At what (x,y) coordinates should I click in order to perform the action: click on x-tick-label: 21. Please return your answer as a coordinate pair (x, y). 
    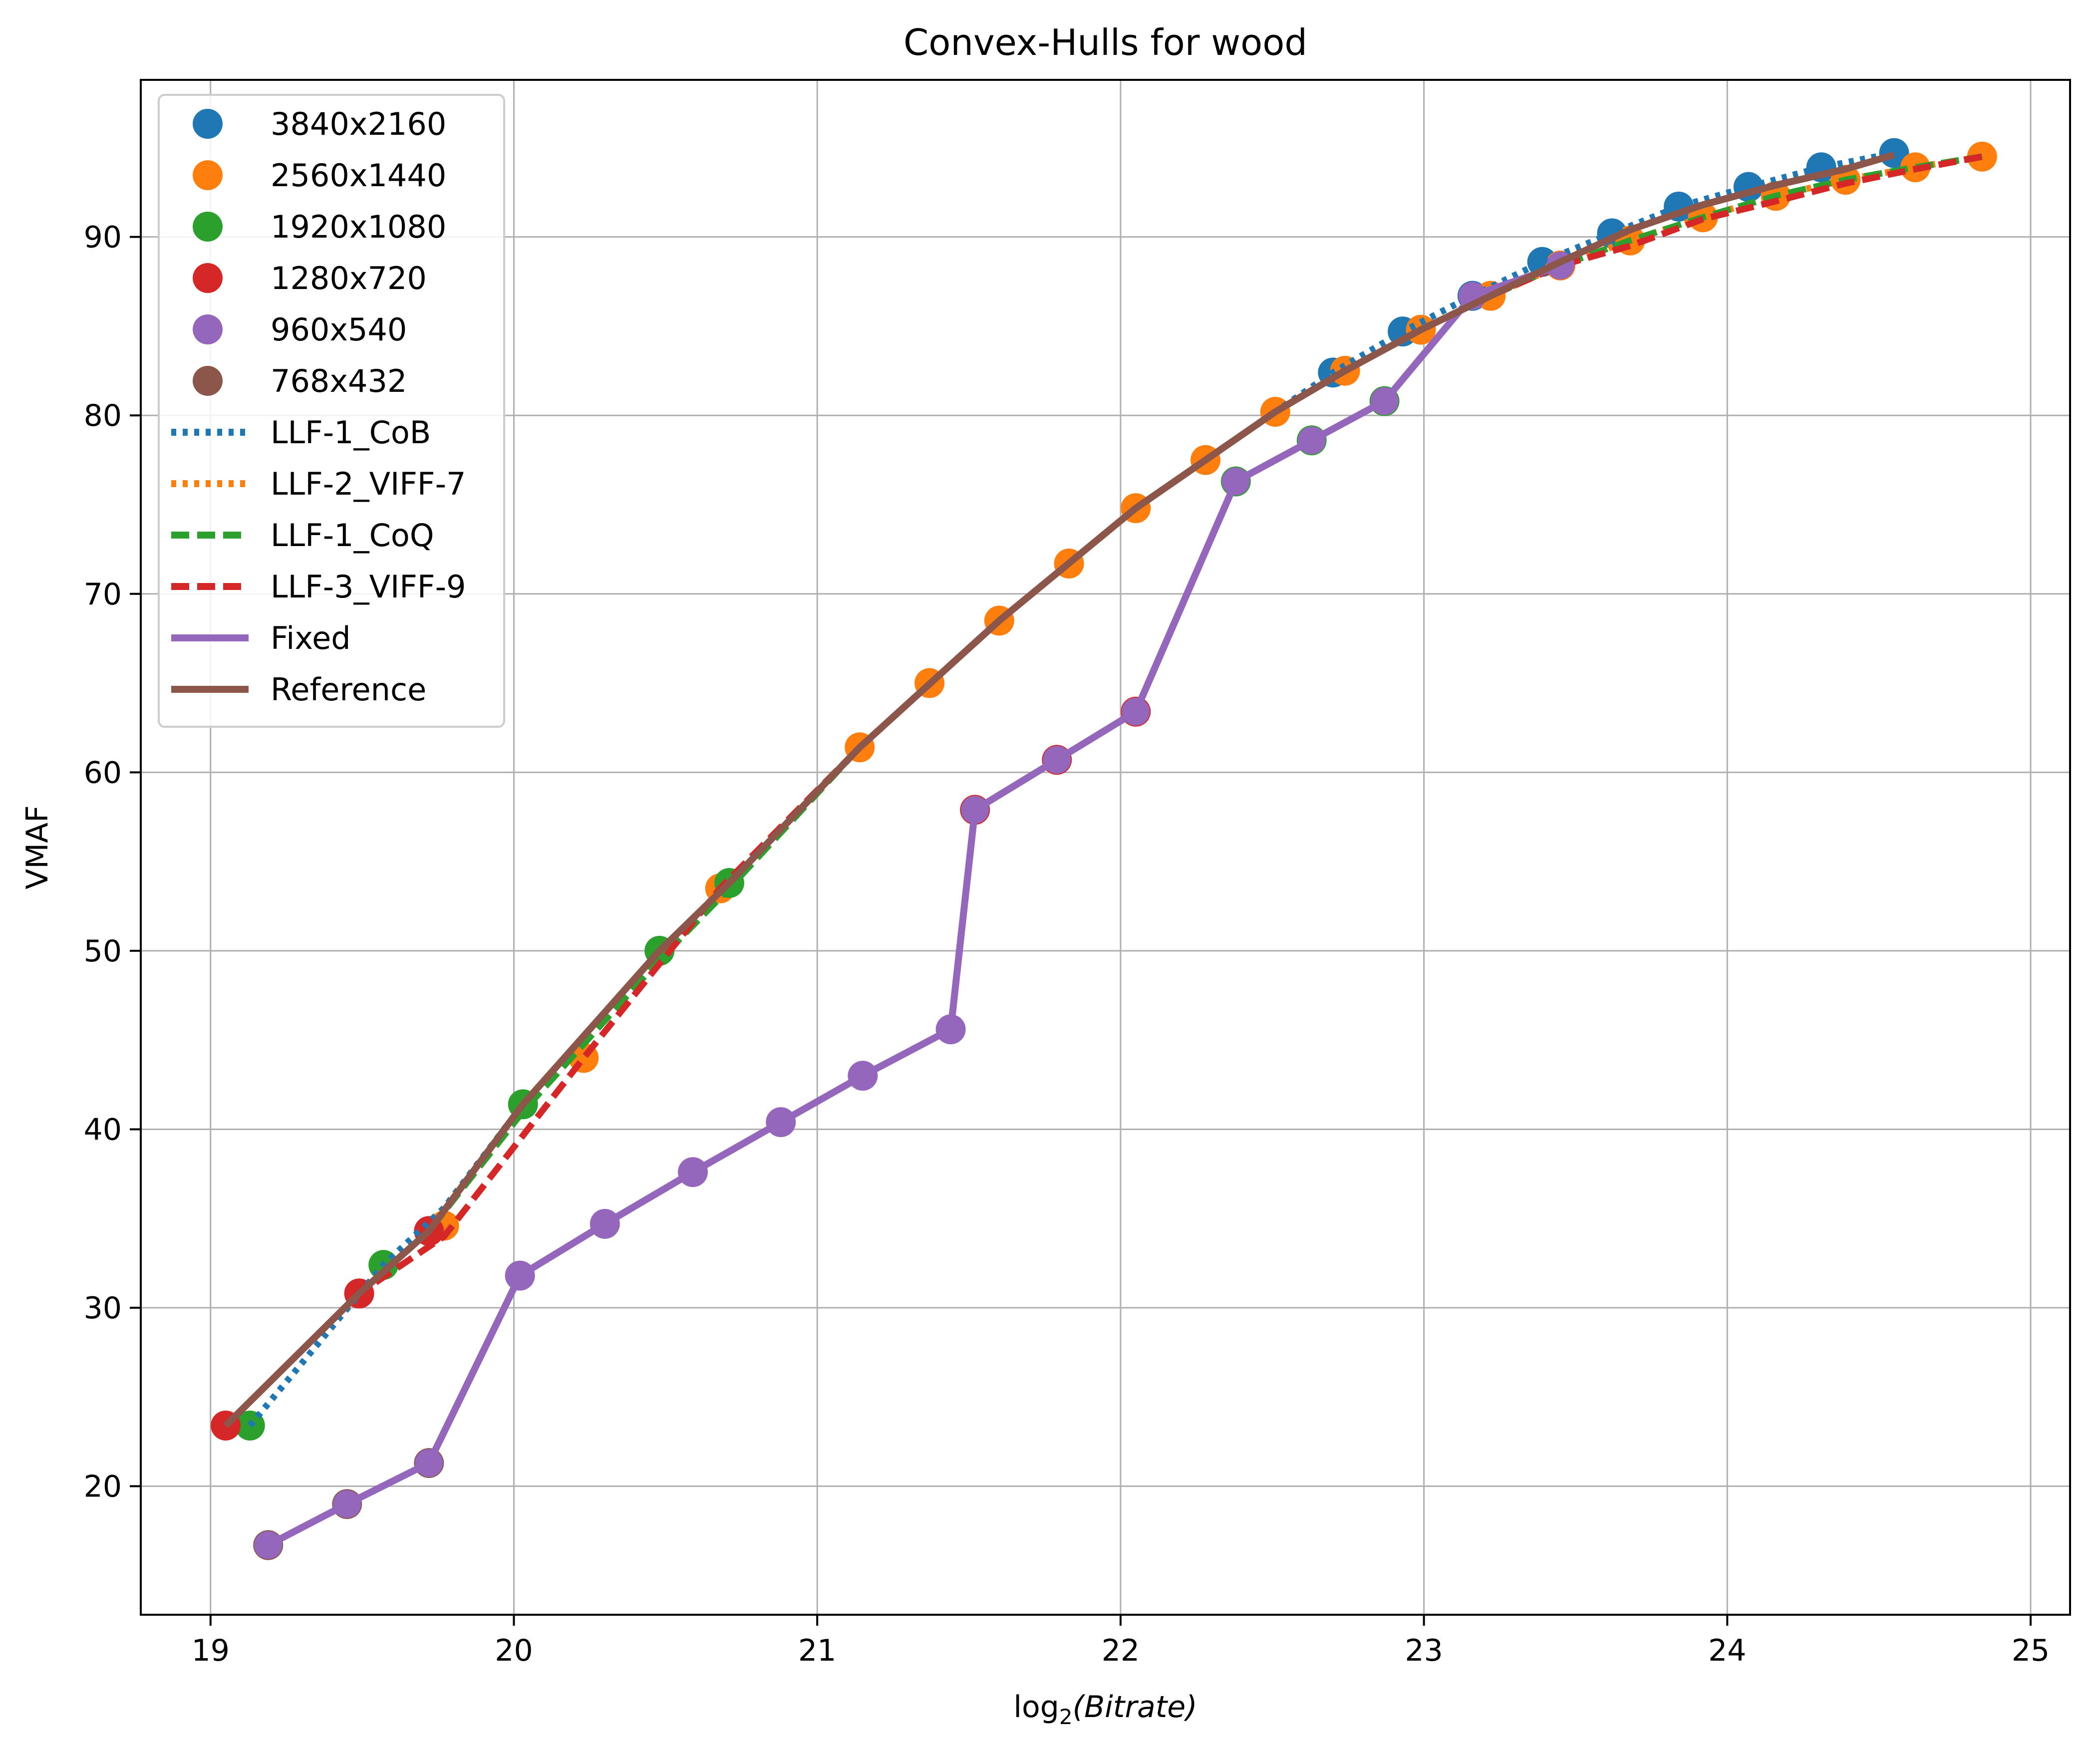
    Looking at the image, I should click on (817, 1651).